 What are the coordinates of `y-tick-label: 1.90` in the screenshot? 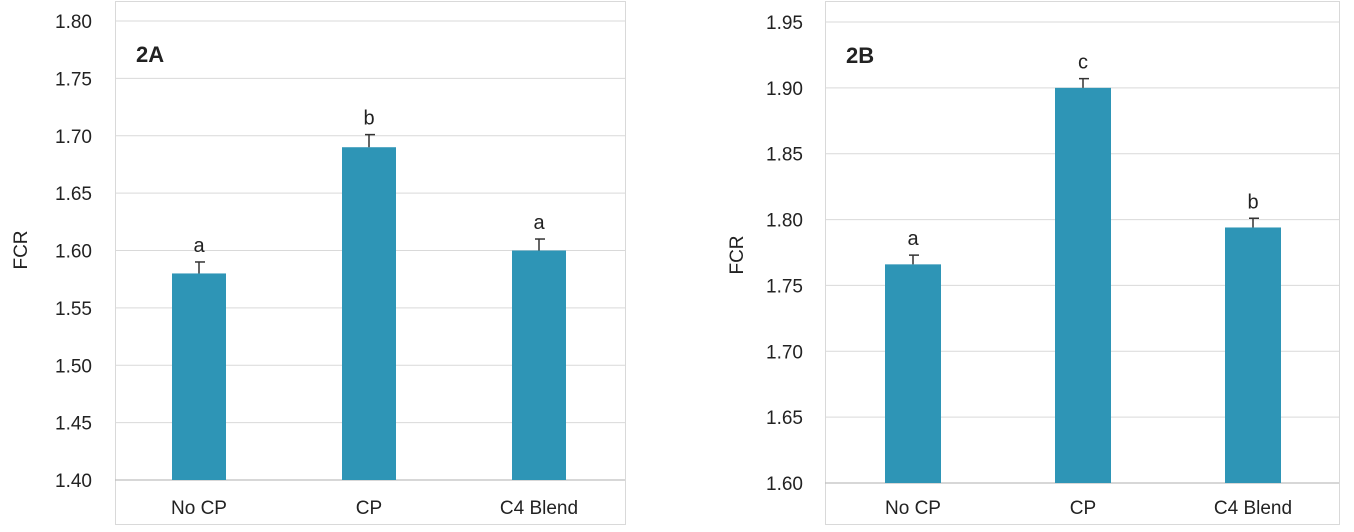 It's located at (784, 89).